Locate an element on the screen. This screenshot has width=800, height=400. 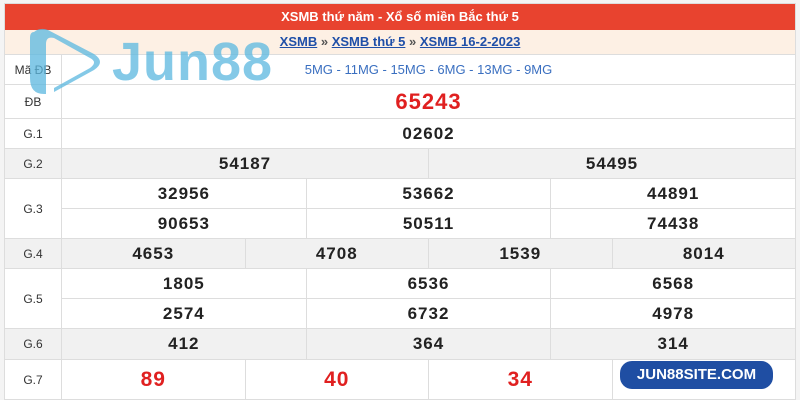
prize-number: 4653 is located at coordinates (153, 253).